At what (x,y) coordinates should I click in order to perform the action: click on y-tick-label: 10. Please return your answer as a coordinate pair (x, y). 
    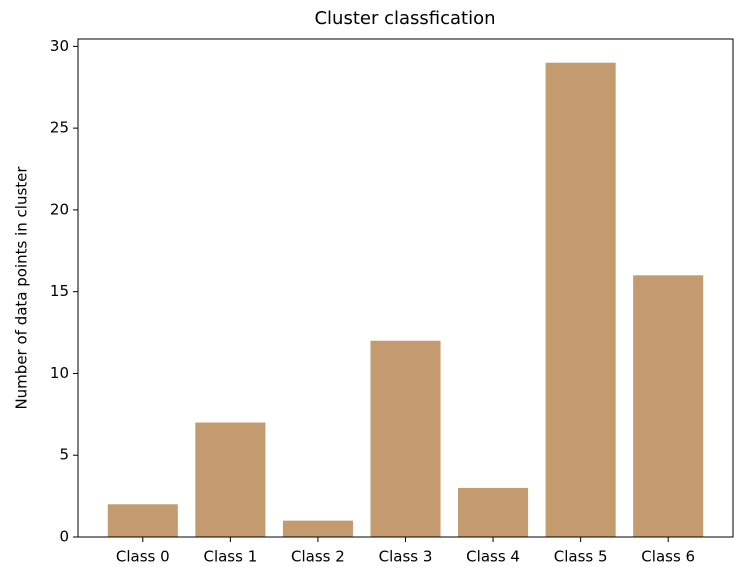
    Looking at the image, I should click on (59, 373).